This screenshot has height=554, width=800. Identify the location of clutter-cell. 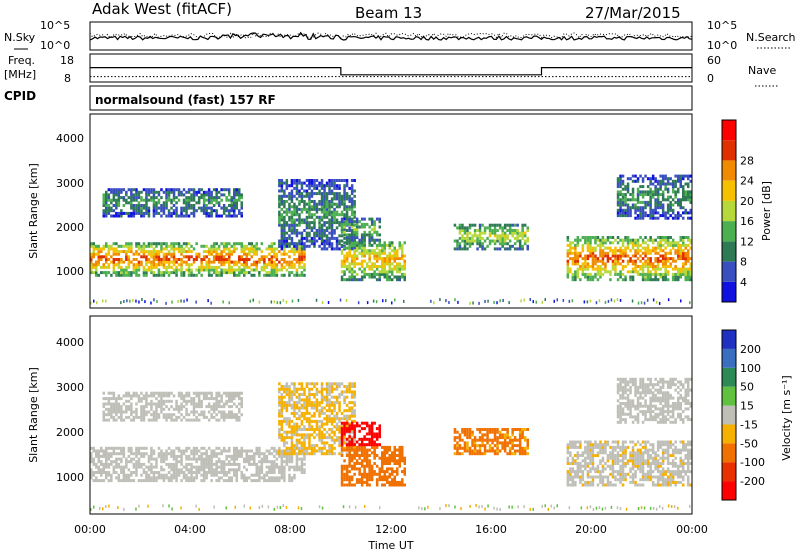
(145, 302).